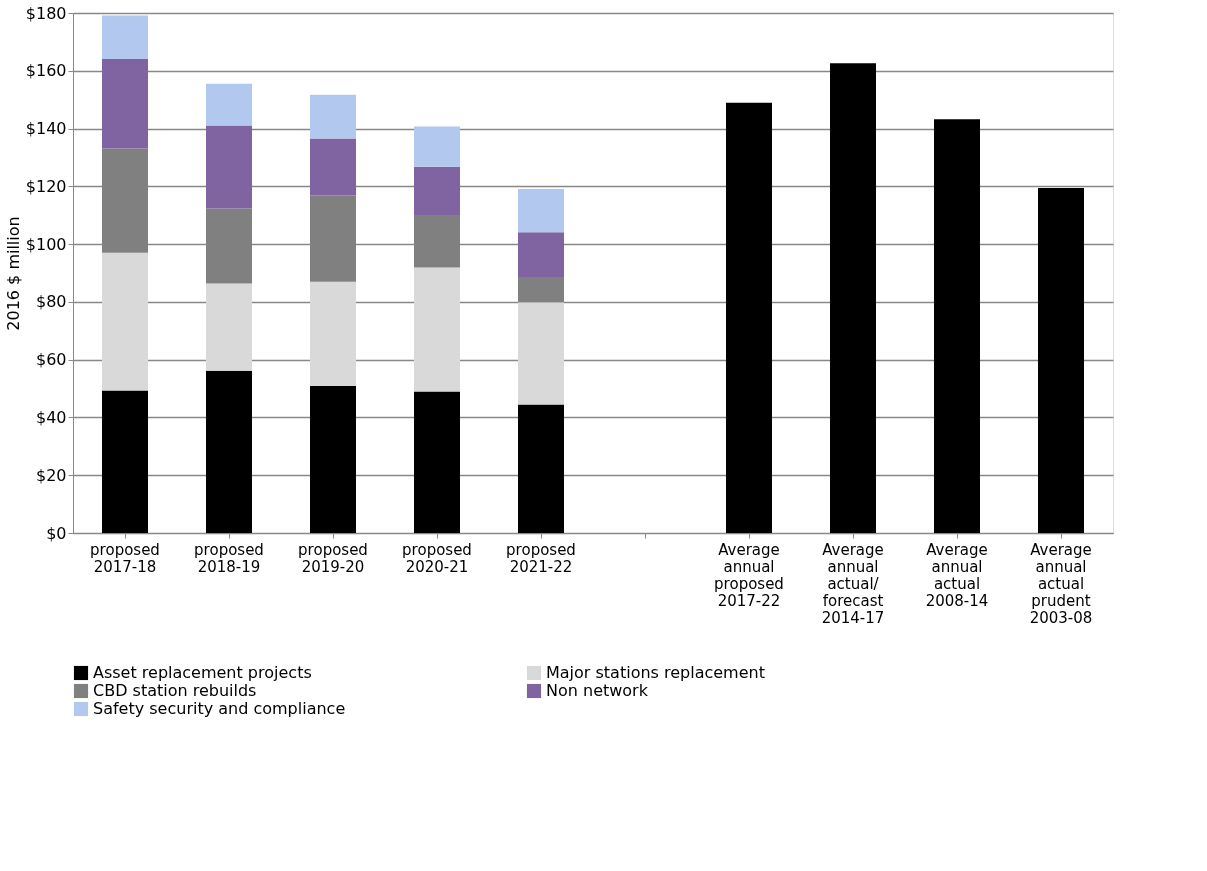 The image size is (1207, 871). Describe the element at coordinates (749, 575) in the screenshot. I see `x-tick-label: Average annual proposed 2017-22` at that location.